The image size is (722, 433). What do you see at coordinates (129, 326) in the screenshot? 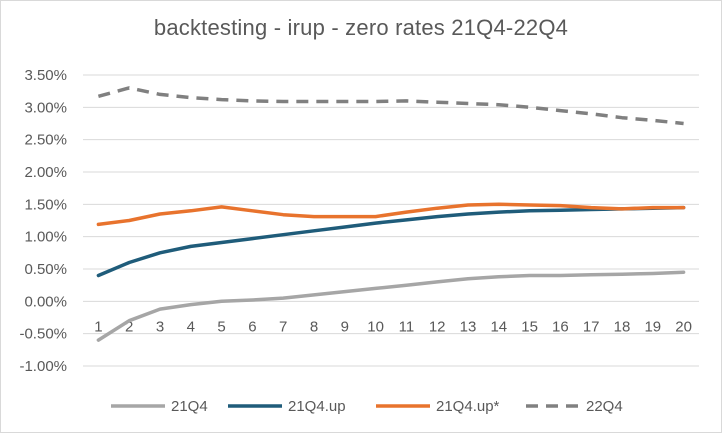
I see `x-tick-label: 2` at bounding box center [129, 326].